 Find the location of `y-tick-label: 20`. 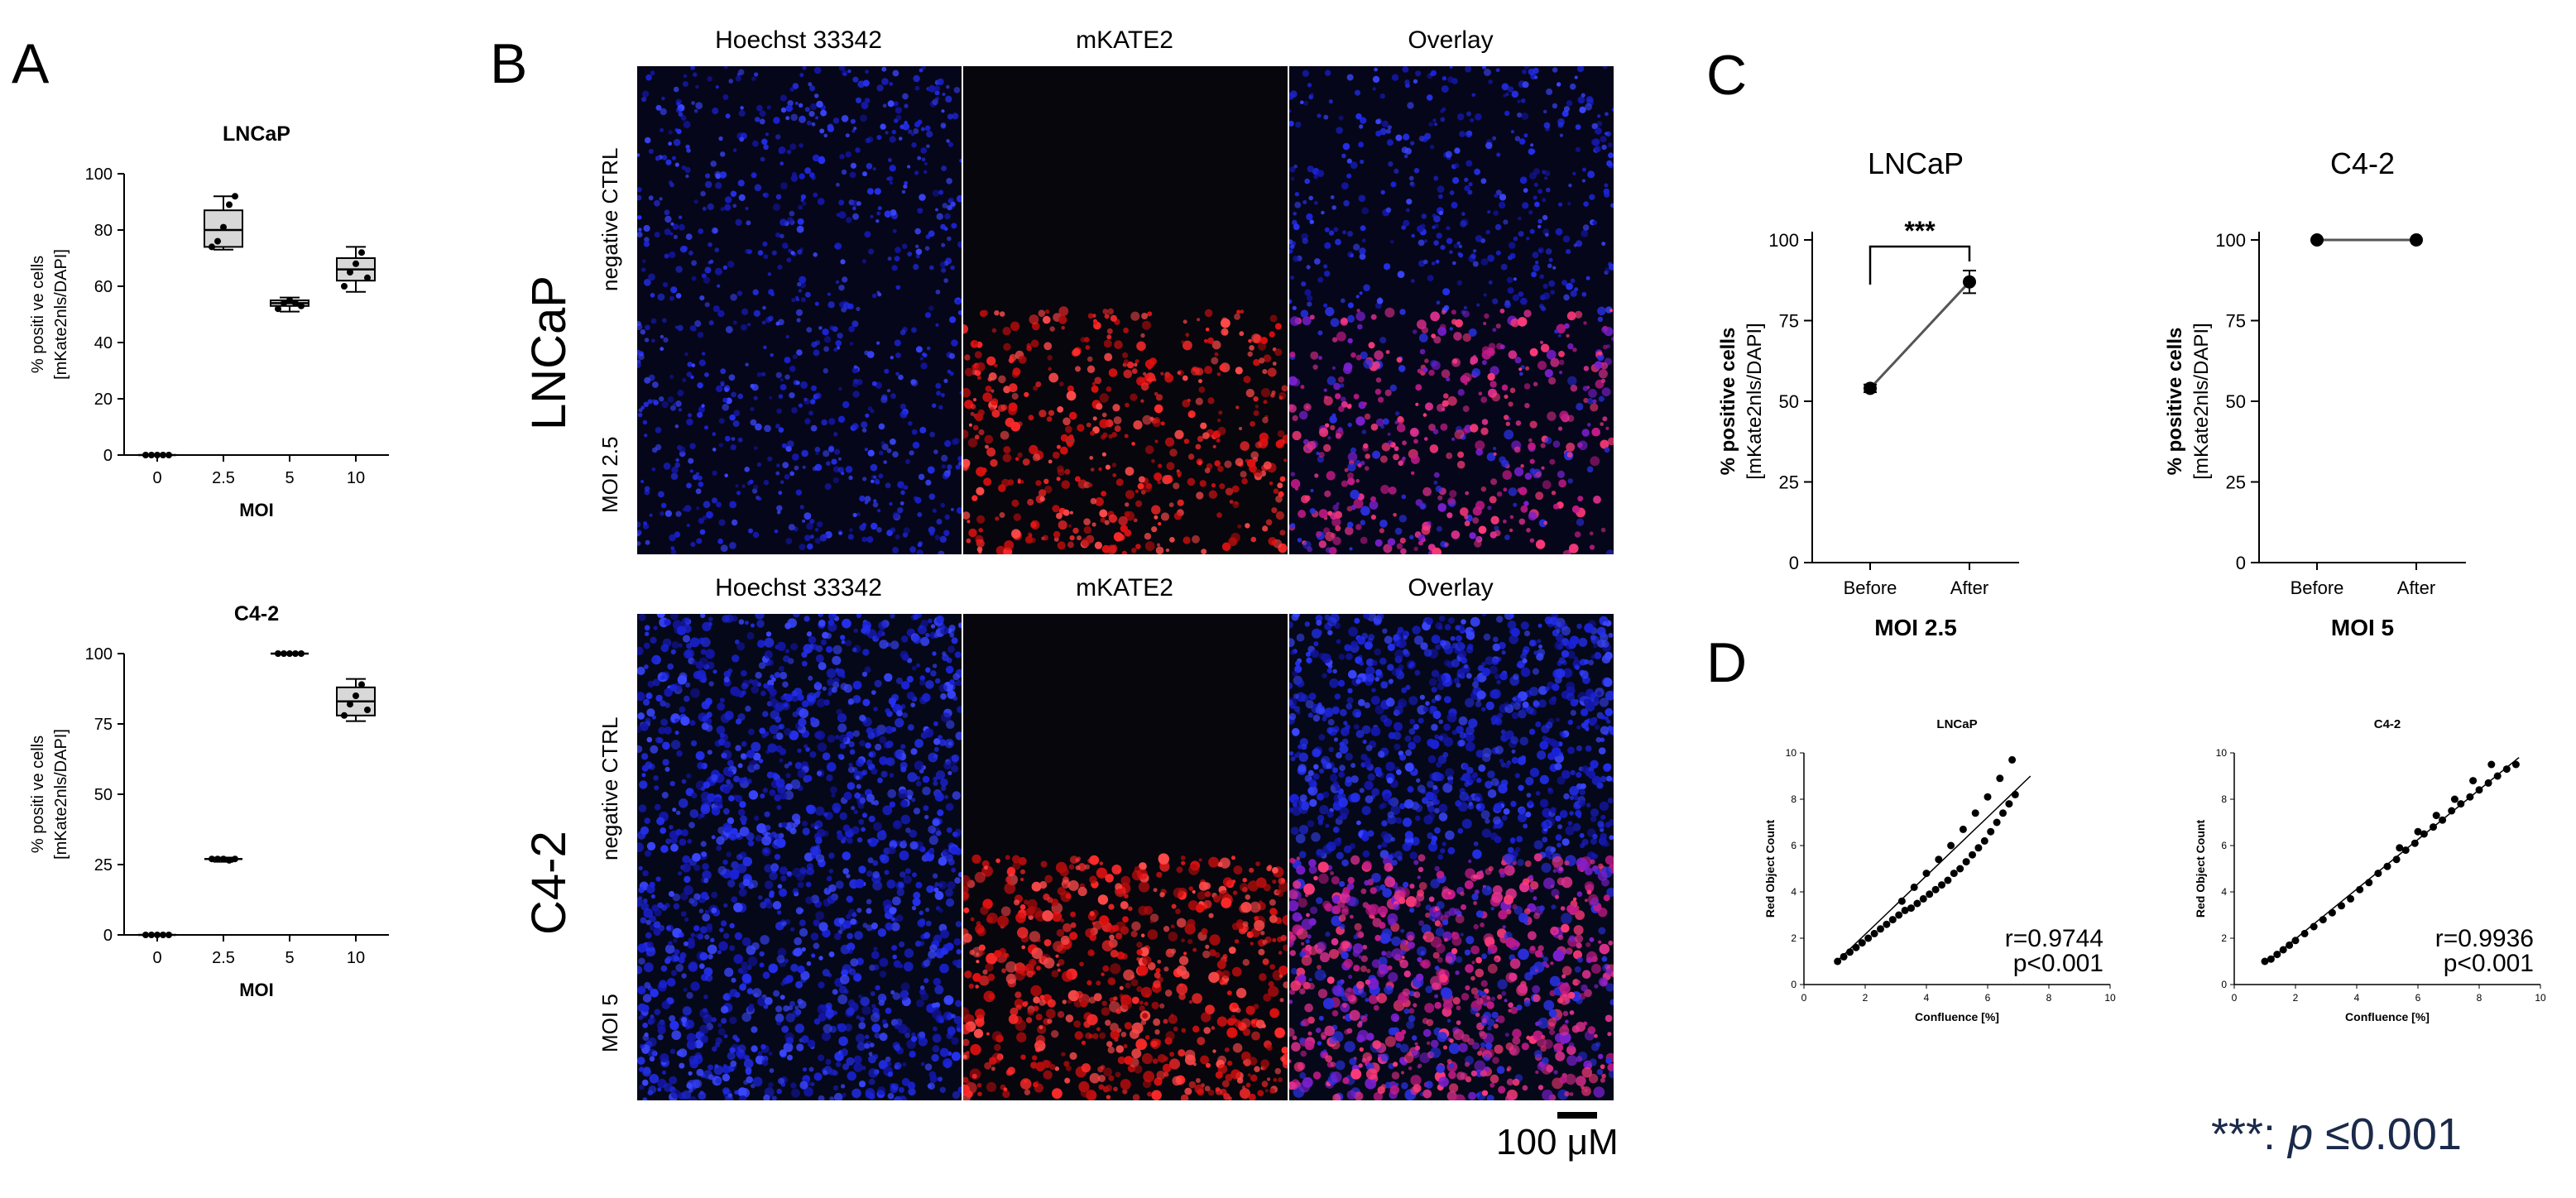

y-tick-label: 20 is located at coordinates (104, 400).